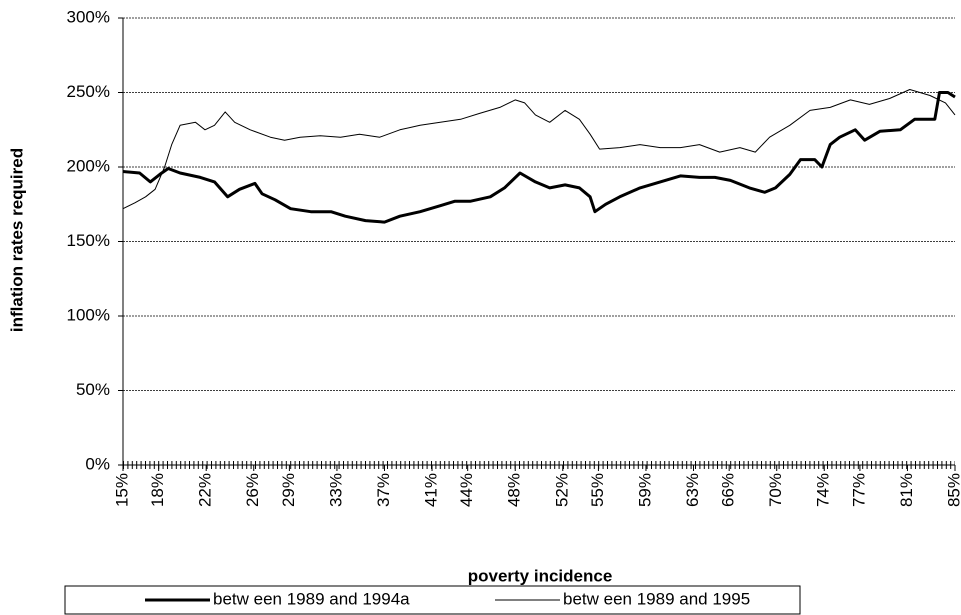  I want to click on x-tick-label: 55%, so click(597, 490).